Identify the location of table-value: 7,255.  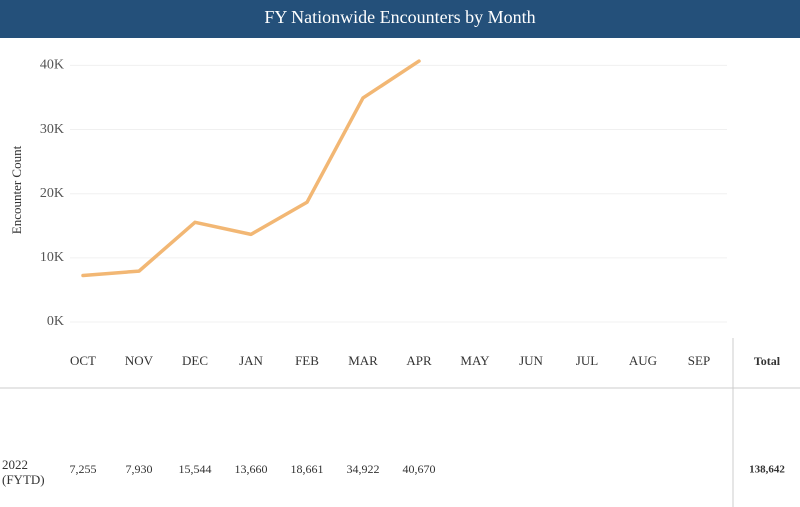
(83, 469).